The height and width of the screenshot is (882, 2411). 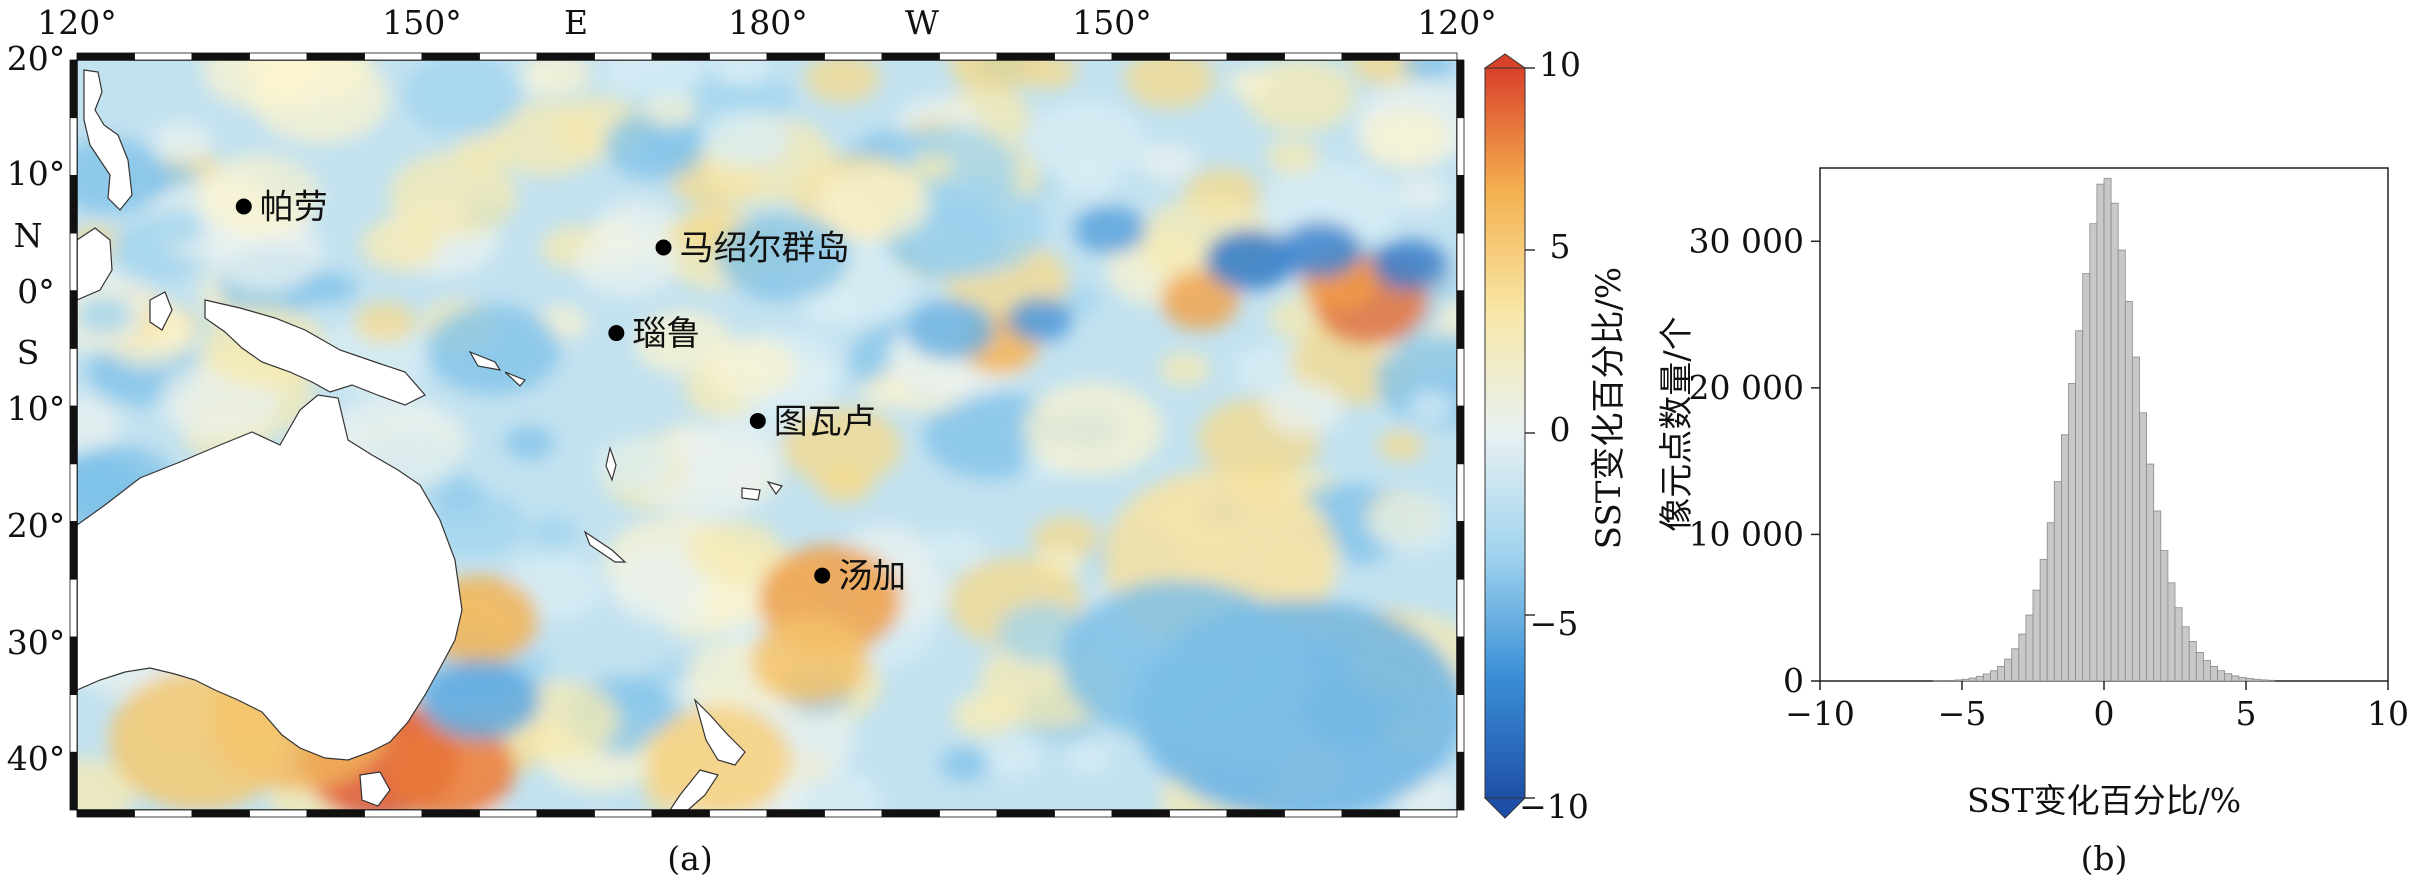 What do you see at coordinates (1962, 713) in the screenshot?
I see `x-tick-label: −5` at bounding box center [1962, 713].